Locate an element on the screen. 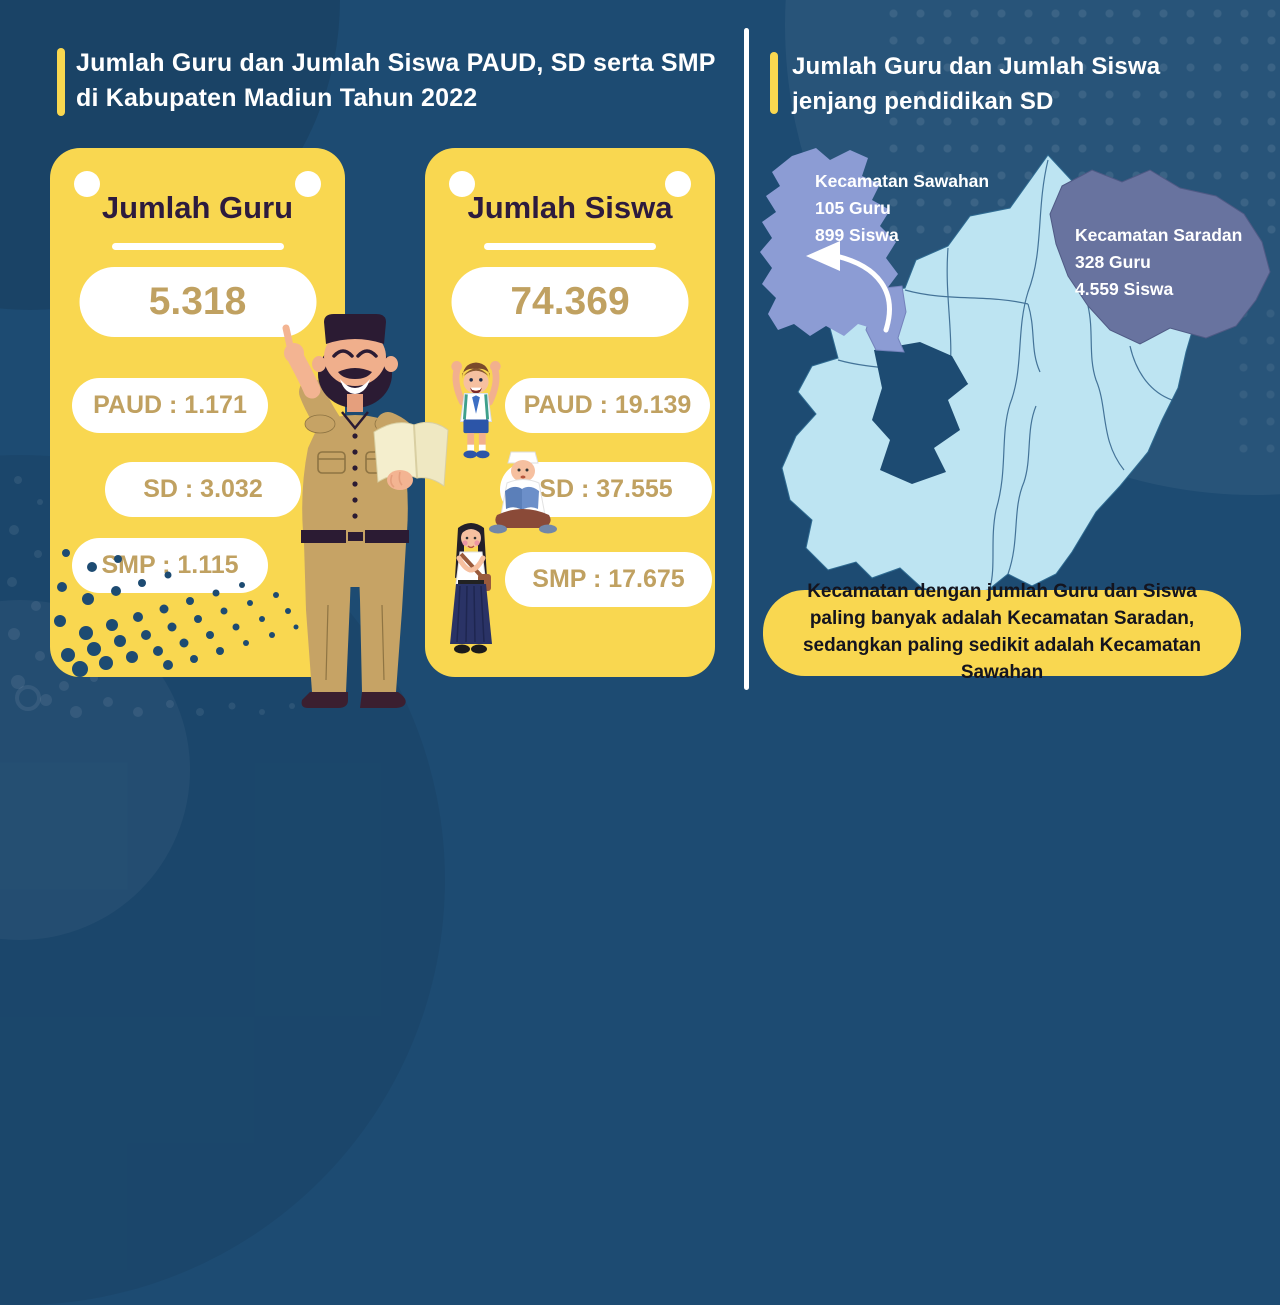 The height and width of the screenshot is (1305, 1280). siswa-paud-pill: PAUD : 19.139 is located at coordinates (607, 405).